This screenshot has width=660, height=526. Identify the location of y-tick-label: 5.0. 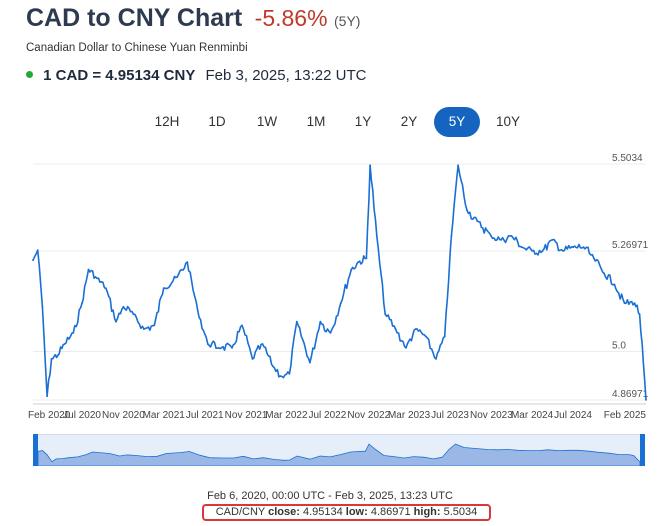
(619, 345).